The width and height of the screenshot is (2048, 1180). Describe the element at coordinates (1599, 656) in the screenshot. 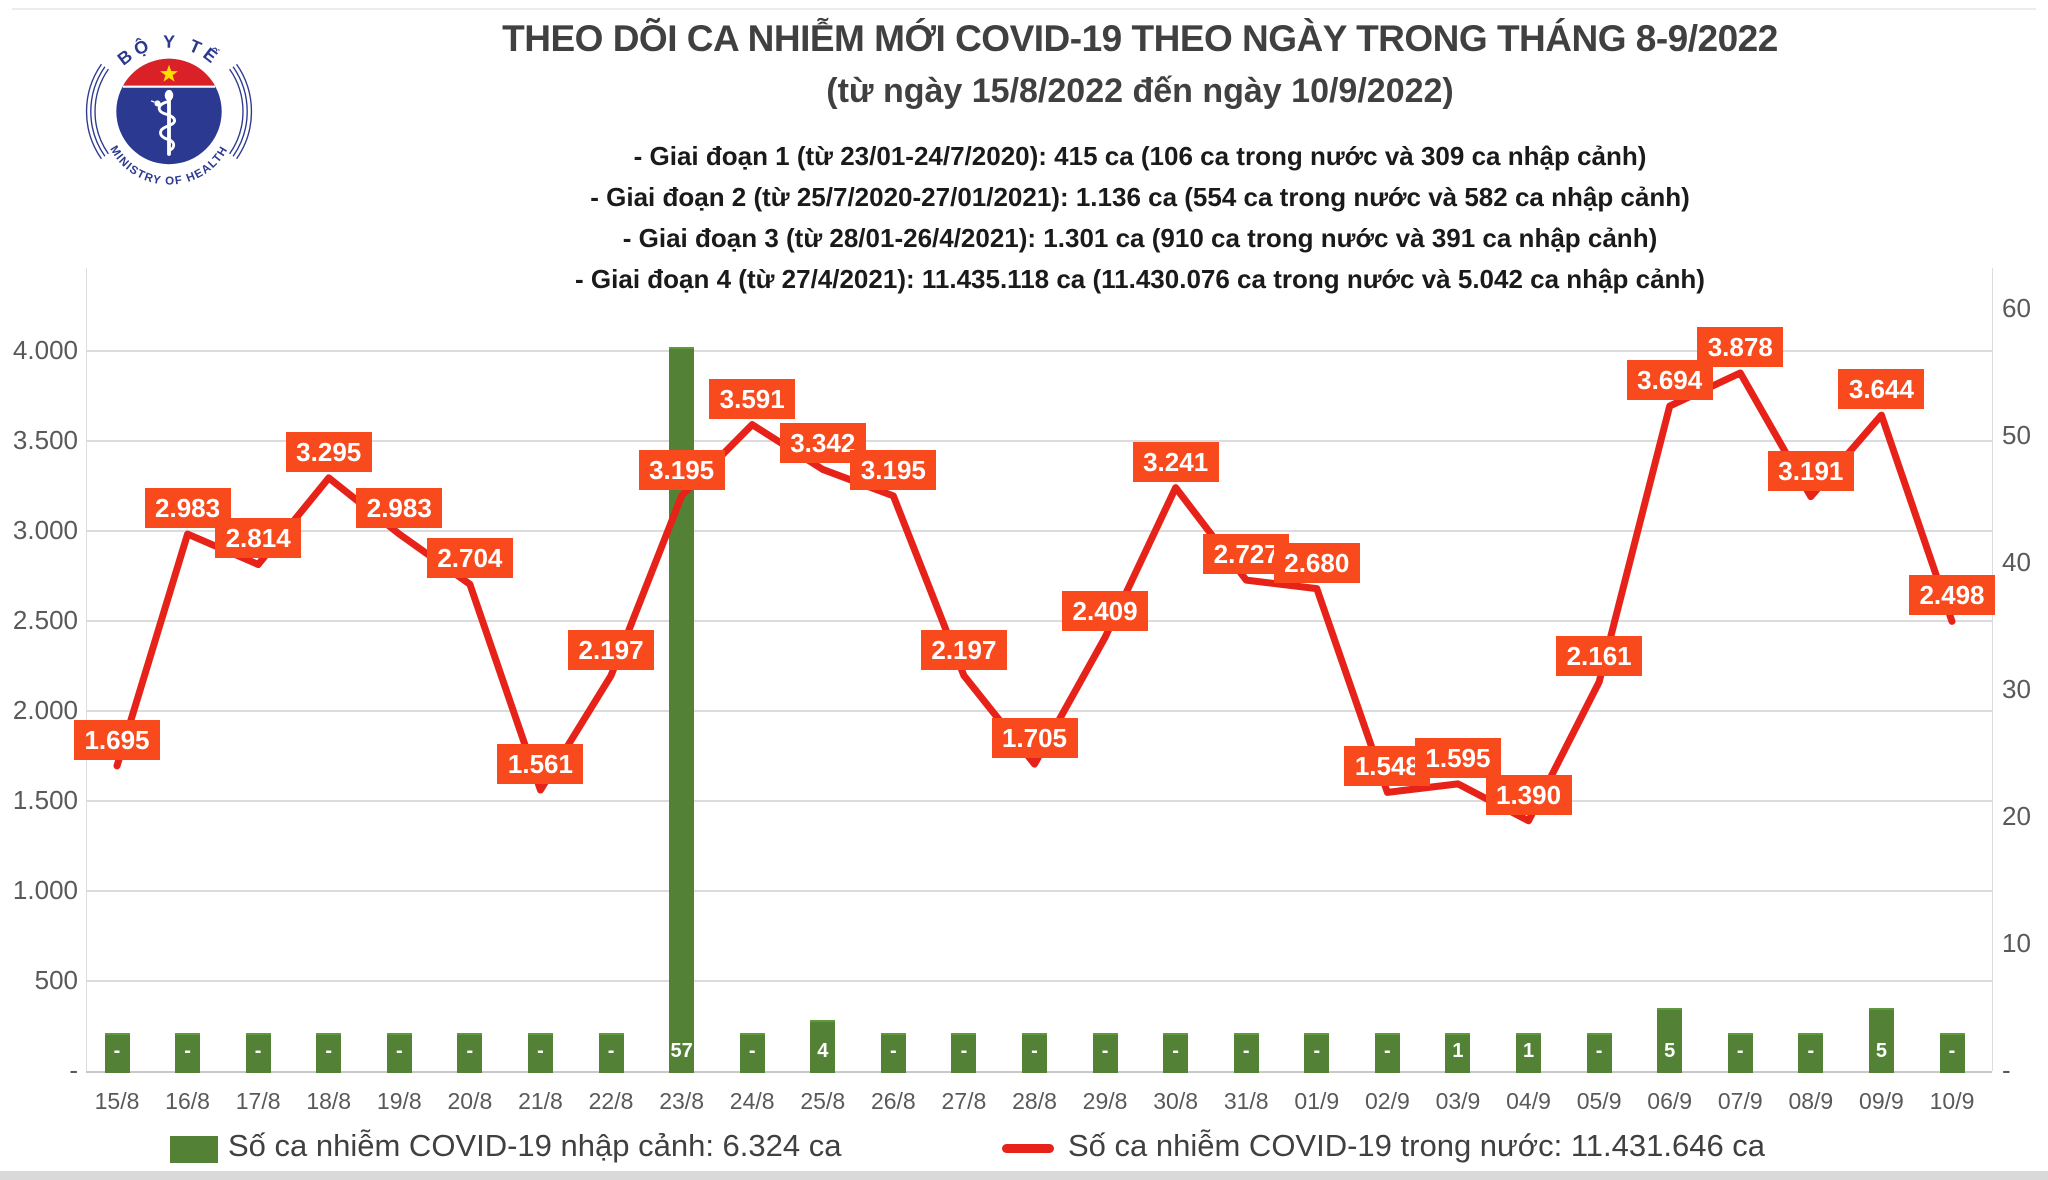

I see `domestic-cases-value-label: 2.161` at that location.